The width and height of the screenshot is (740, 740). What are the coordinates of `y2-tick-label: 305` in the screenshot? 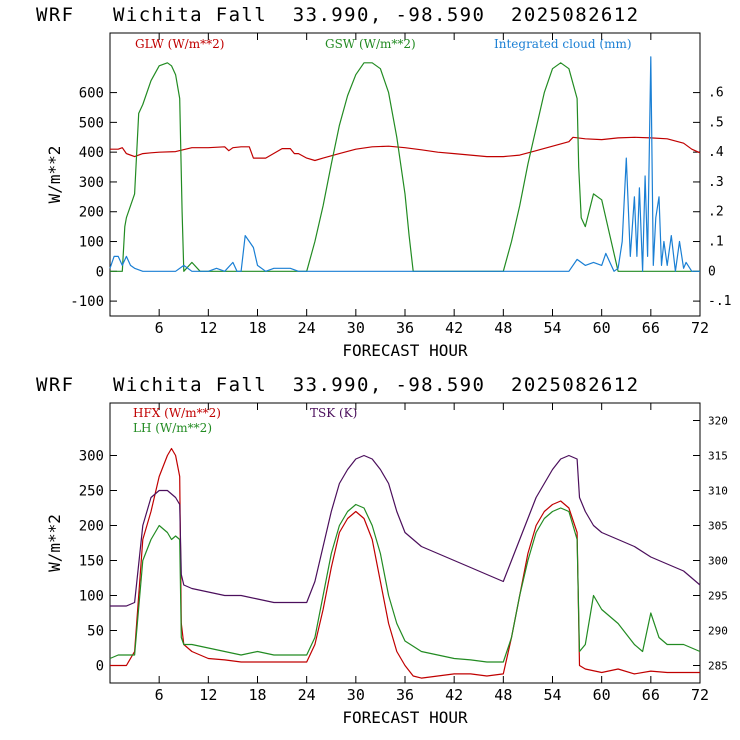 It's located at (718, 526).